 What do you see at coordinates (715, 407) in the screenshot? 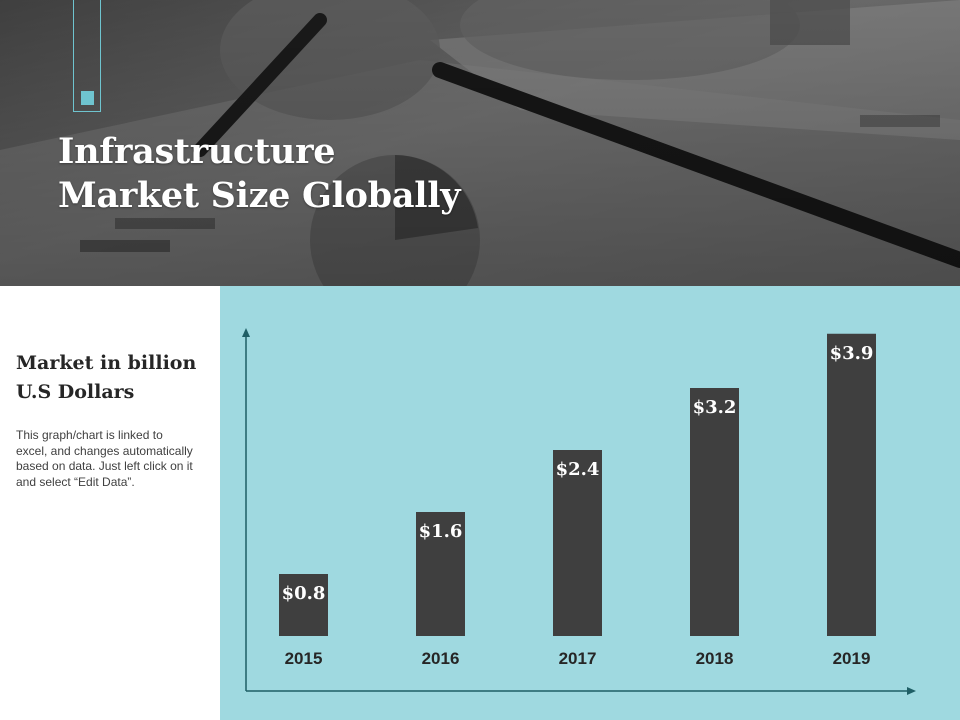
I see `data-label-2018: $3.2` at bounding box center [715, 407].